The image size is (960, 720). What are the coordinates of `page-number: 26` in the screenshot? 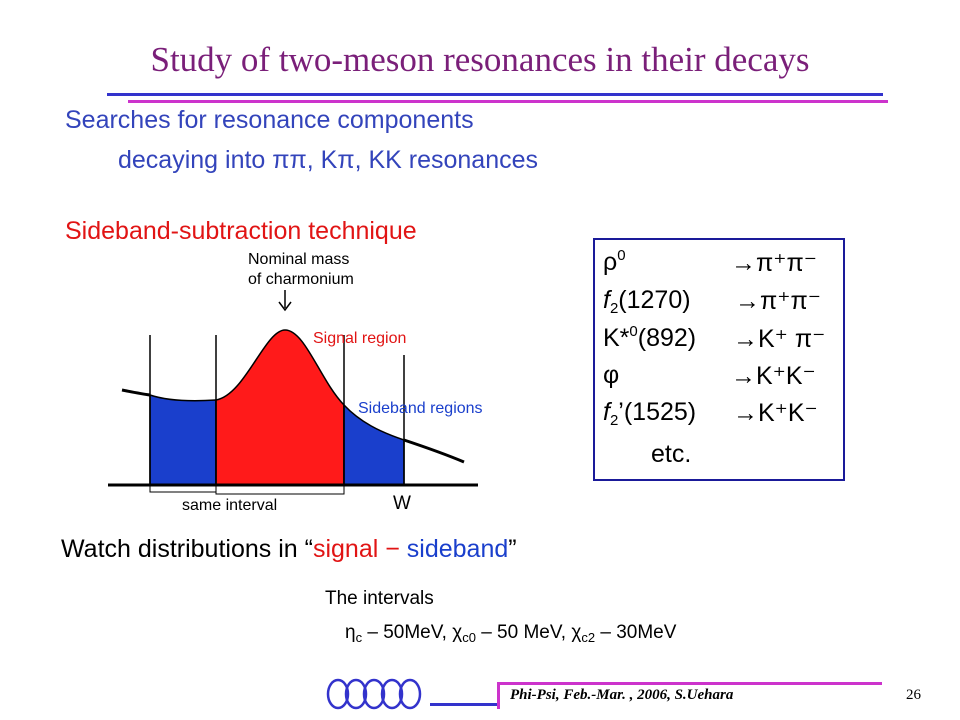 It's located at (913, 695).